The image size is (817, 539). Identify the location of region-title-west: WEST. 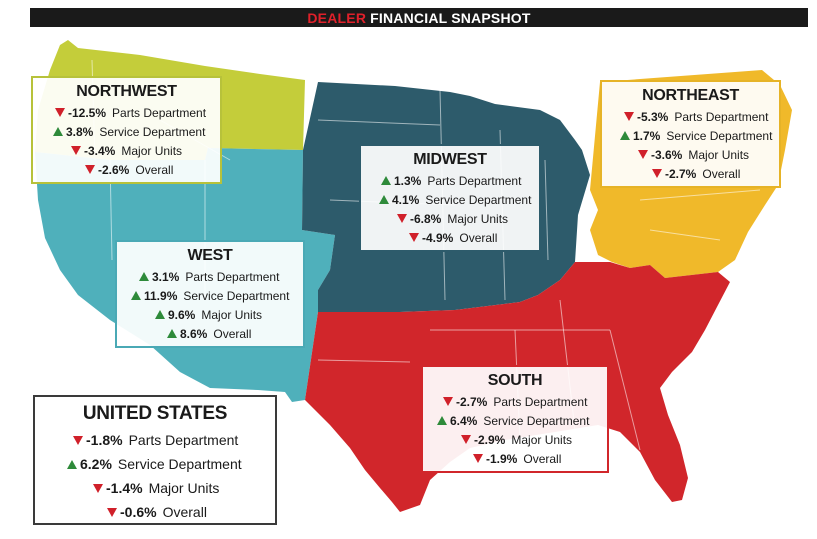
(210, 255).